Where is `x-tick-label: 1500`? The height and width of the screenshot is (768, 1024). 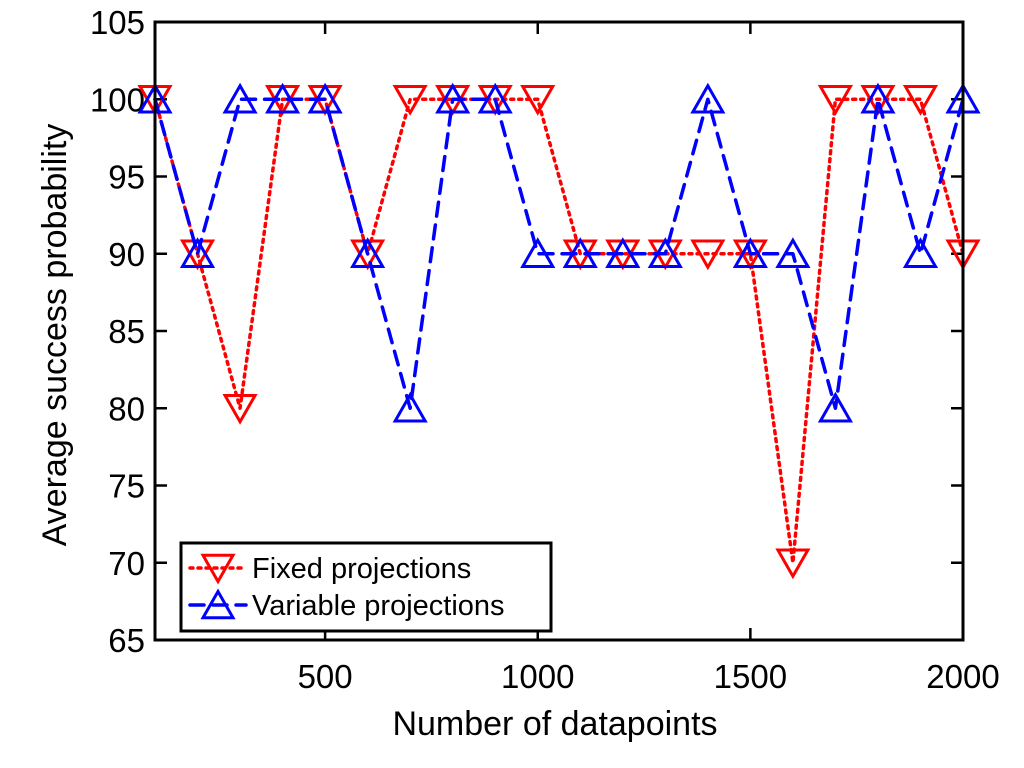 x-tick-label: 1500 is located at coordinates (750, 676).